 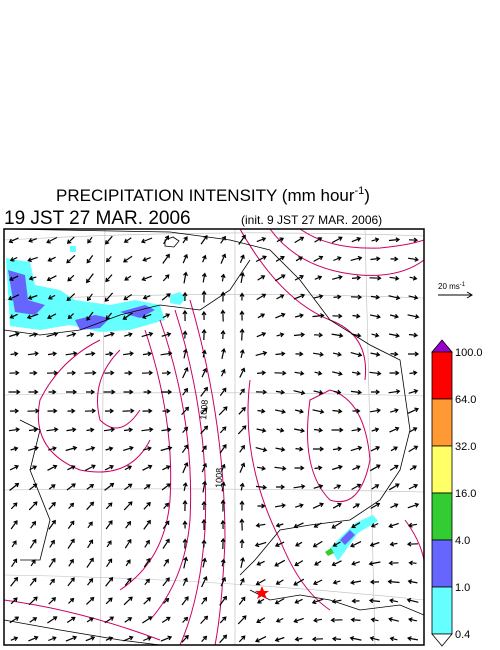 I want to click on colorbar: 100.0 64.0 32.0 16.0 4.0 1.0 0.4, so click(x=457, y=493).